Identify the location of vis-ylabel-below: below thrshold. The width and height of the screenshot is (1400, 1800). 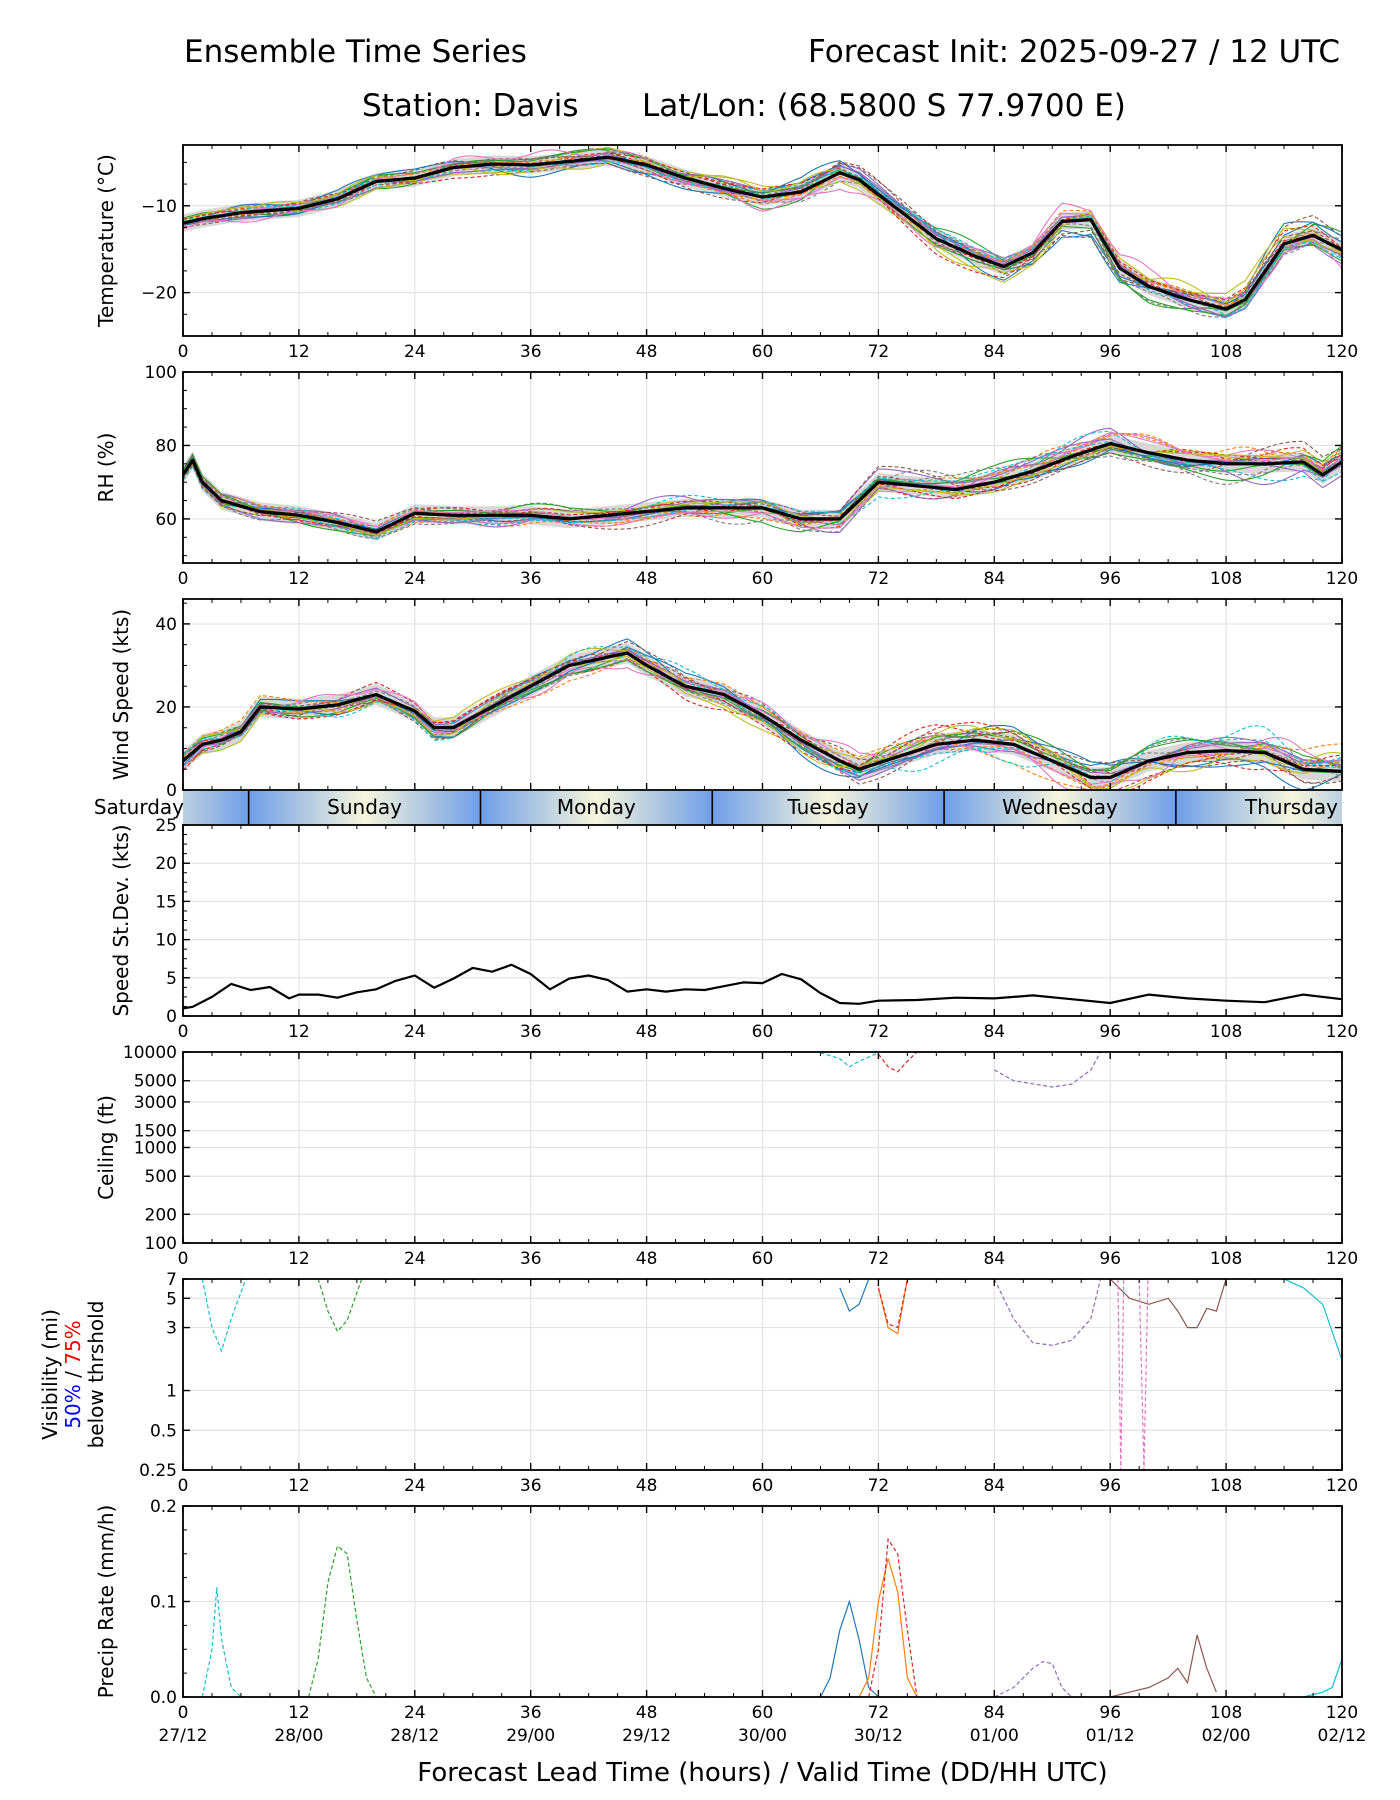
(96, 1375).